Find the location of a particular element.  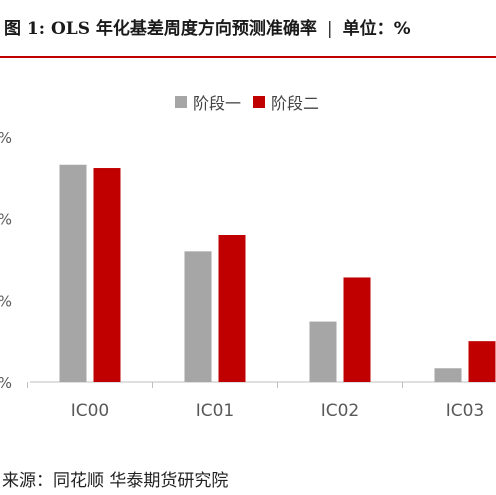

chart-caption: 图 1: OLS 年化基差周度方向预测准确率 | 单位：% is located at coordinates (207, 26).